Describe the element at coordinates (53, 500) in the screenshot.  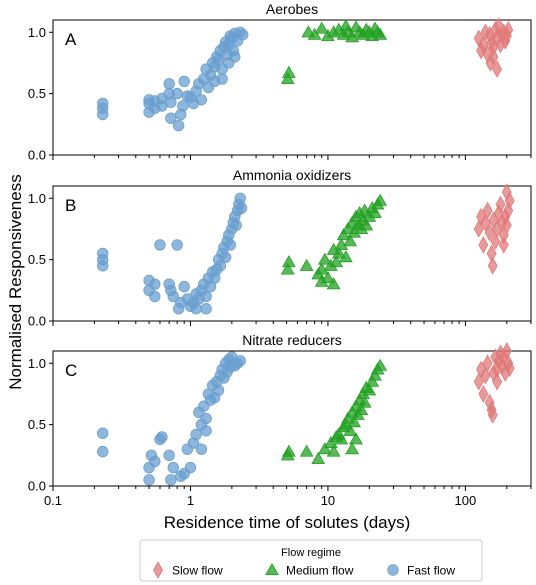
I see `x-tick-label: 0.1` at that location.